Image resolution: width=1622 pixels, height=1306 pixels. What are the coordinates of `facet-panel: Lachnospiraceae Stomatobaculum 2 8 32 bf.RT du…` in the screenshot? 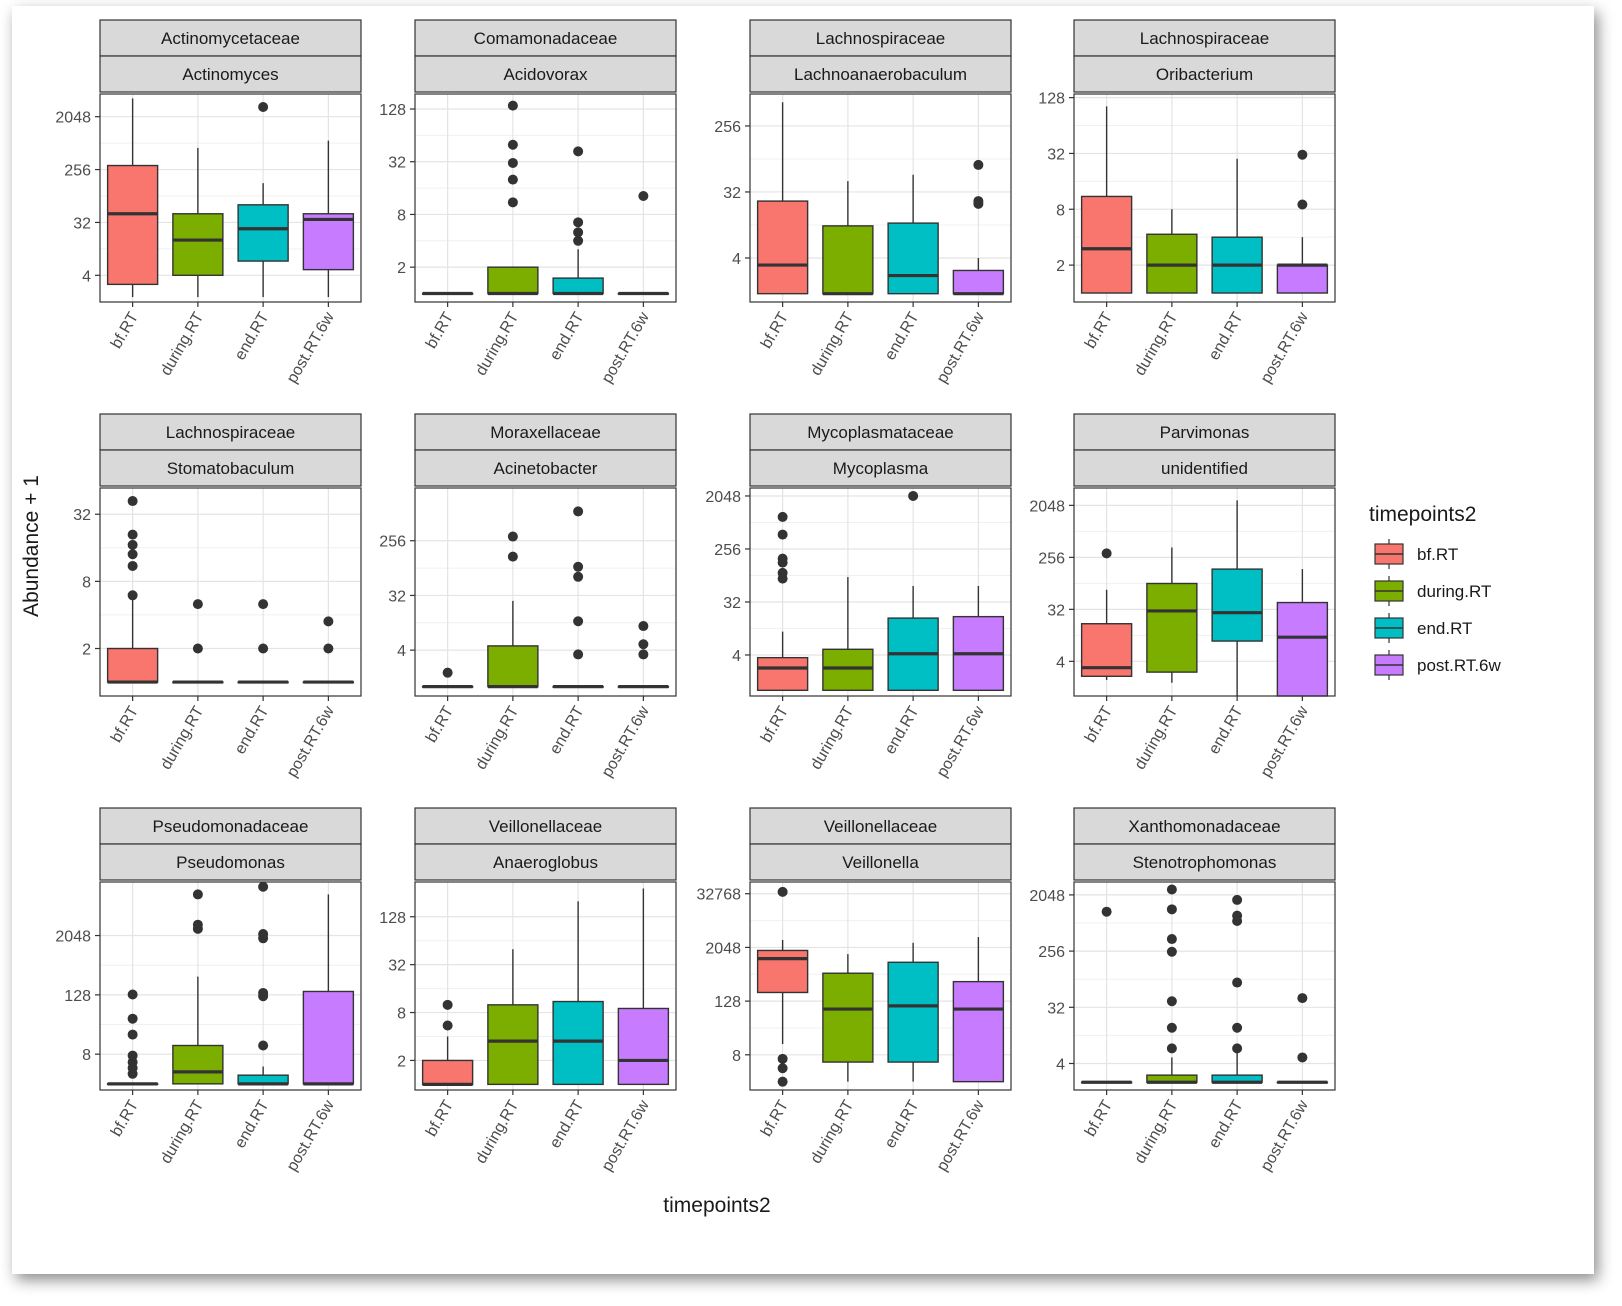 It's located at (217, 596).